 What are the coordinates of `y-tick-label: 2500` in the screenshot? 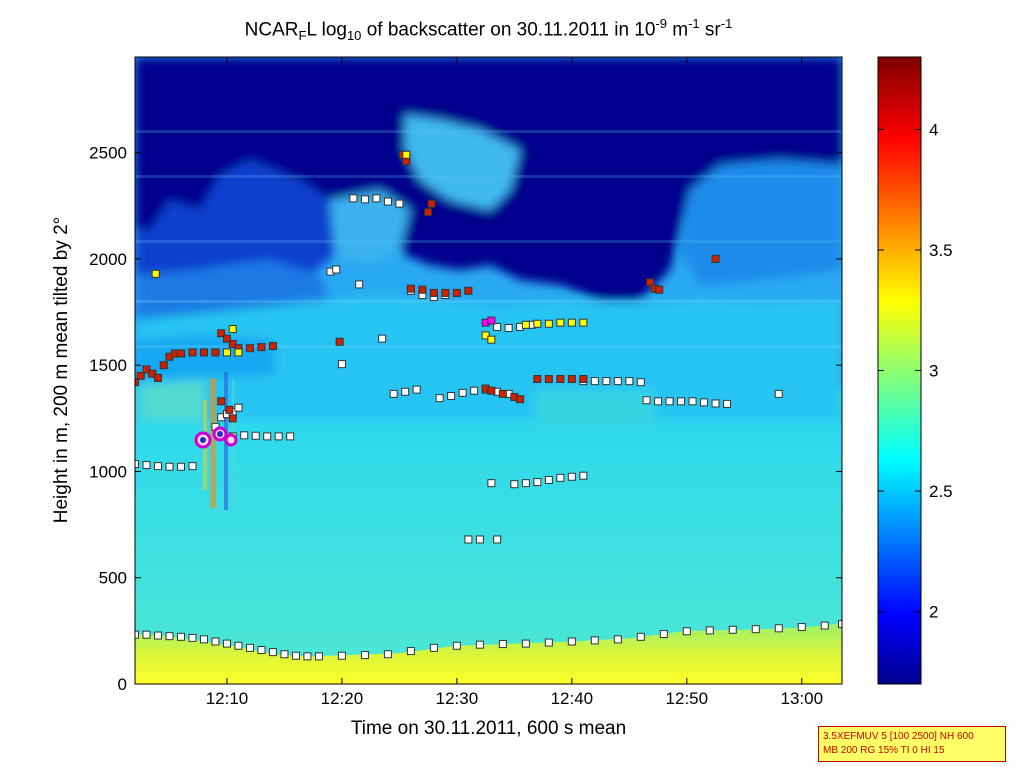 It's located at (108, 153).